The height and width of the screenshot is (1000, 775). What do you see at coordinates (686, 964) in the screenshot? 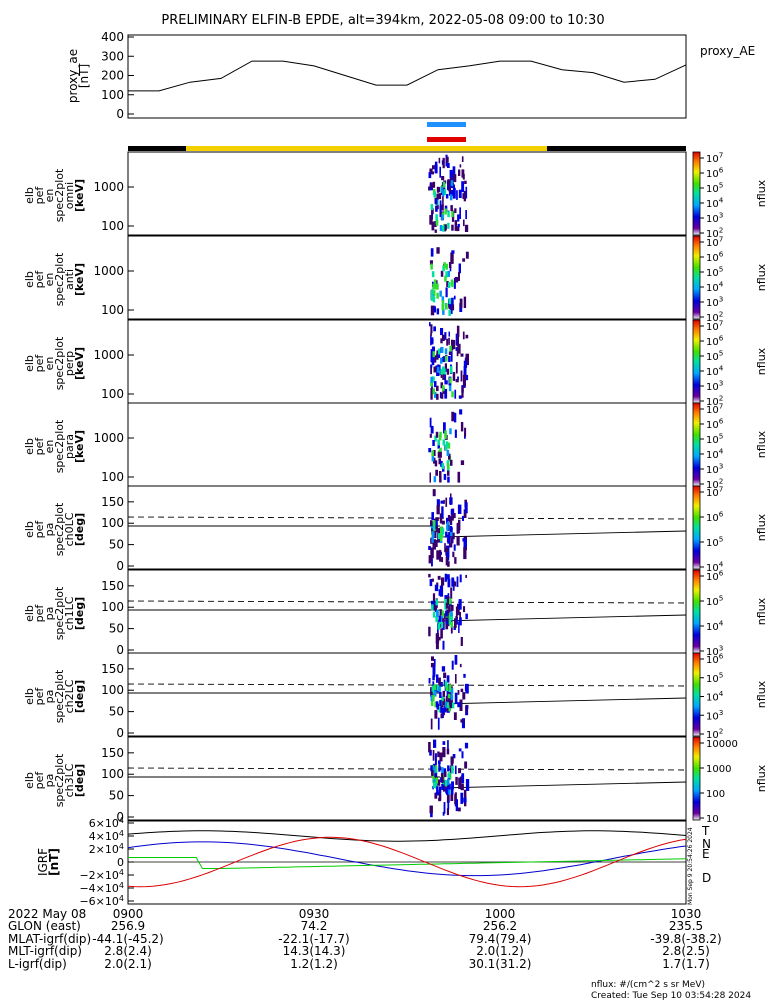
I see `x-axis-value: 1.7(1.7)` at bounding box center [686, 964].